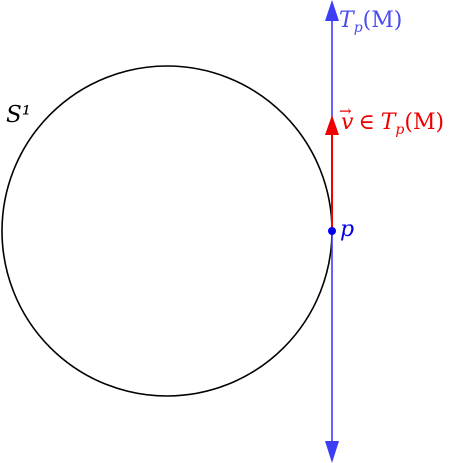  I want to click on vector-label: v ∈ Tp(M), so click(392, 124).